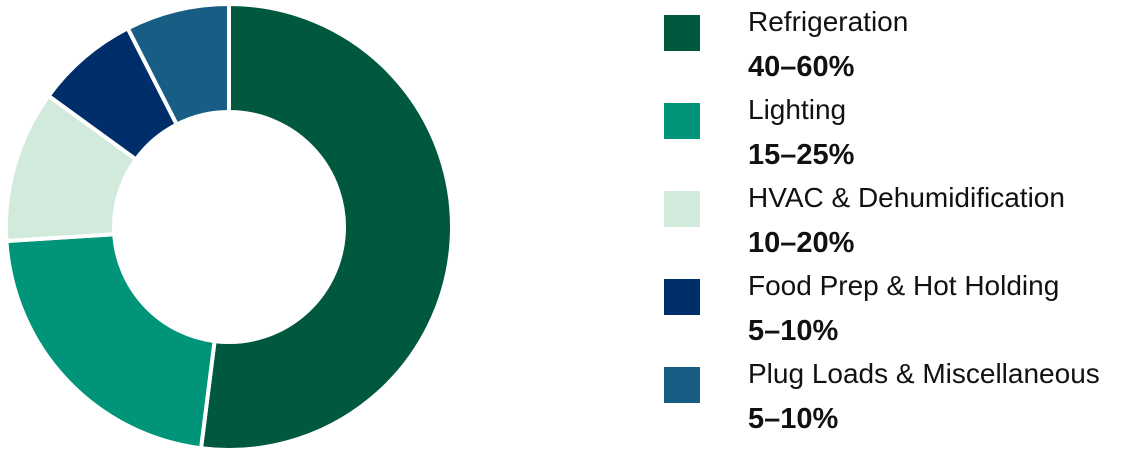  I want to click on legend-value-food-prep: 5–10%, so click(793, 331).